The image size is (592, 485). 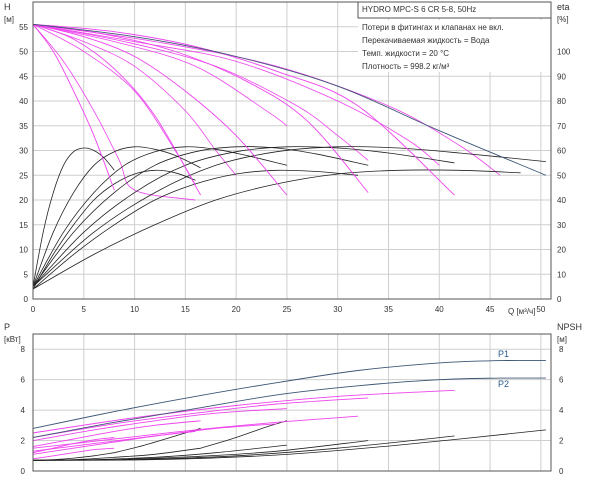 What do you see at coordinates (236, 309) in the screenshot?
I see `x-tick-label: 20` at bounding box center [236, 309].